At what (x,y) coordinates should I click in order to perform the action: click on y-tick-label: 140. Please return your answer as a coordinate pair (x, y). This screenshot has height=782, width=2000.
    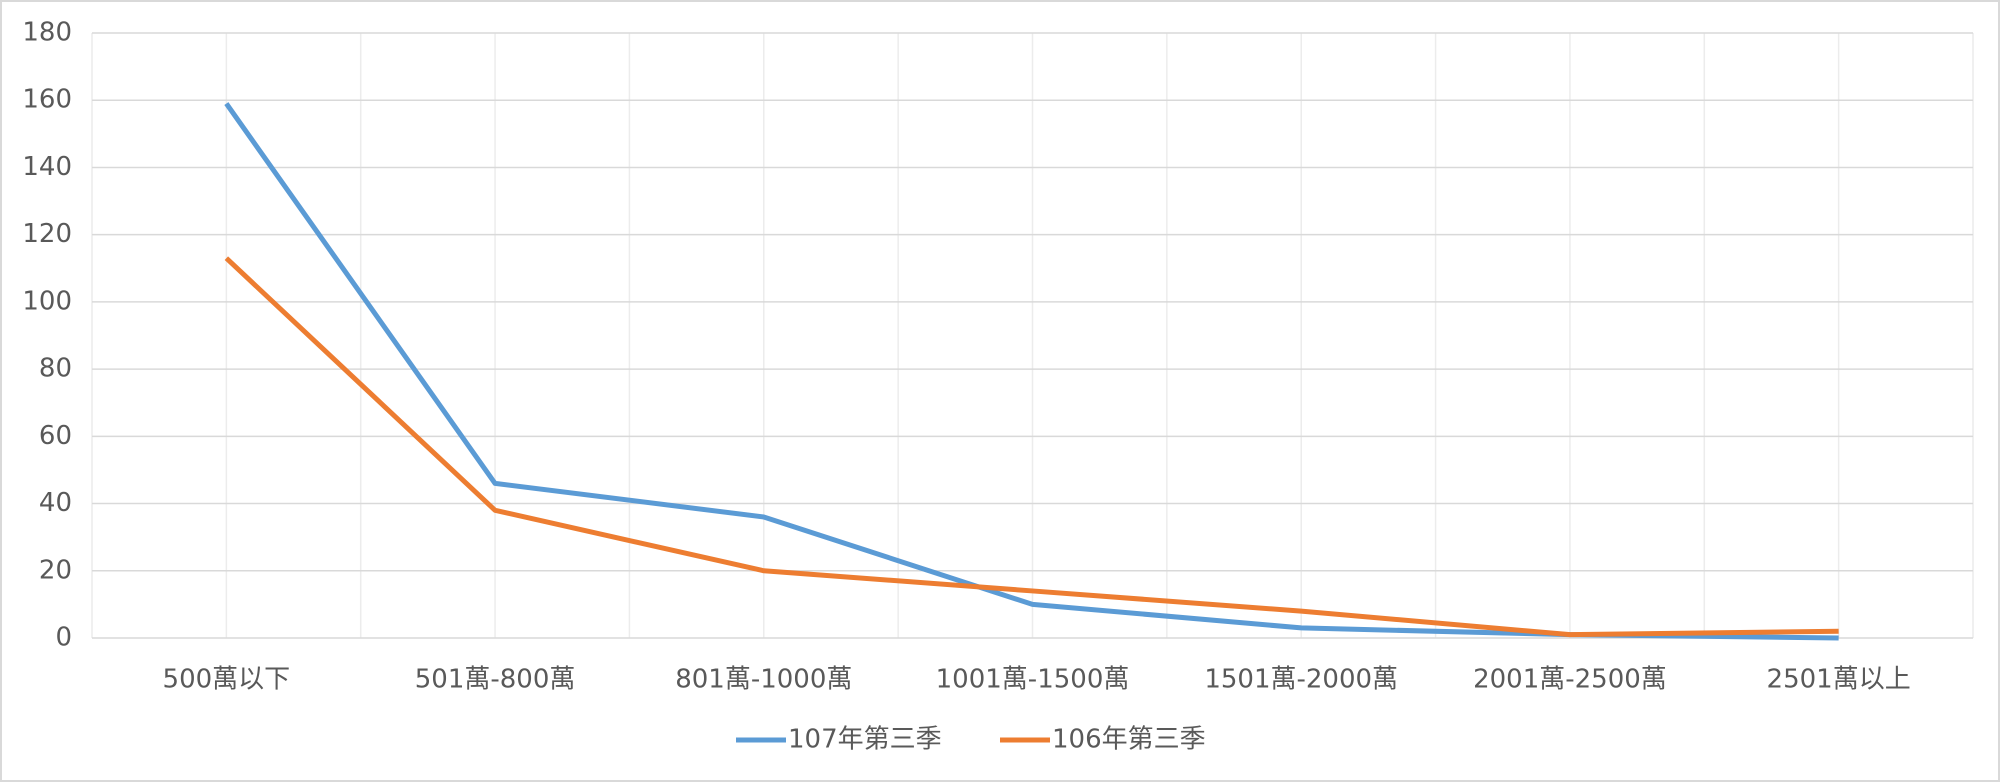
    Looking at the image, I should click on (47, 167).